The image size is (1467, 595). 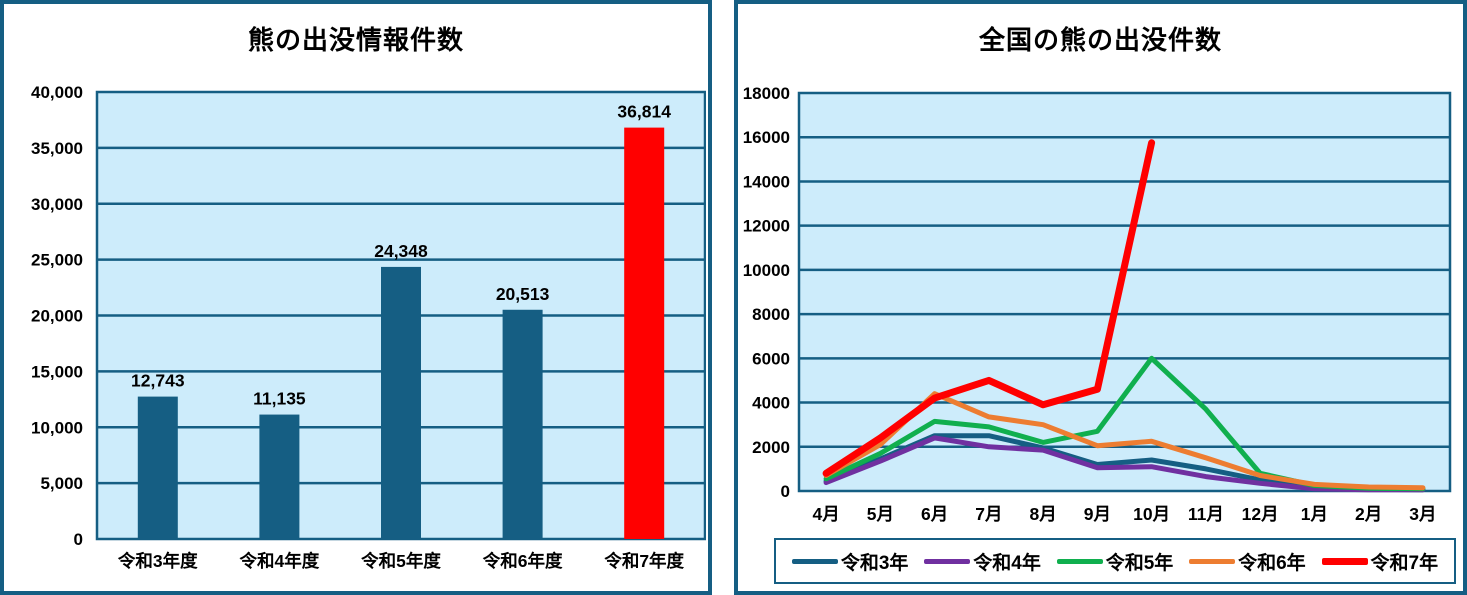 I want to click on y-axis-tick-label: 12000, so click(x=766, y=226).